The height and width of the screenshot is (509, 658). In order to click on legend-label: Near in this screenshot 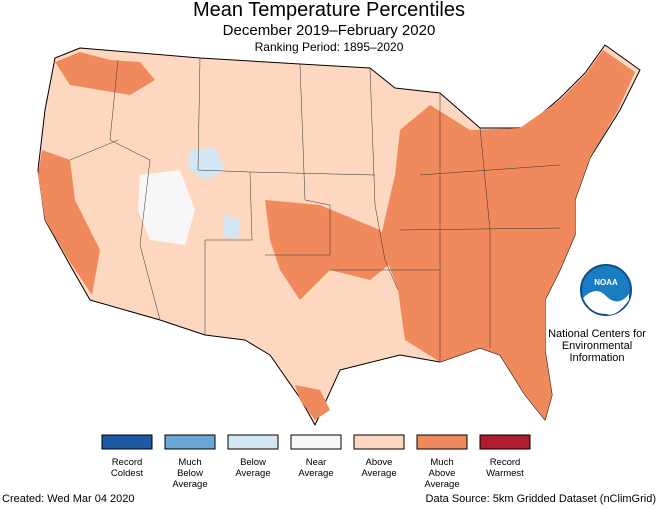, I will do `click(316, 462)`.